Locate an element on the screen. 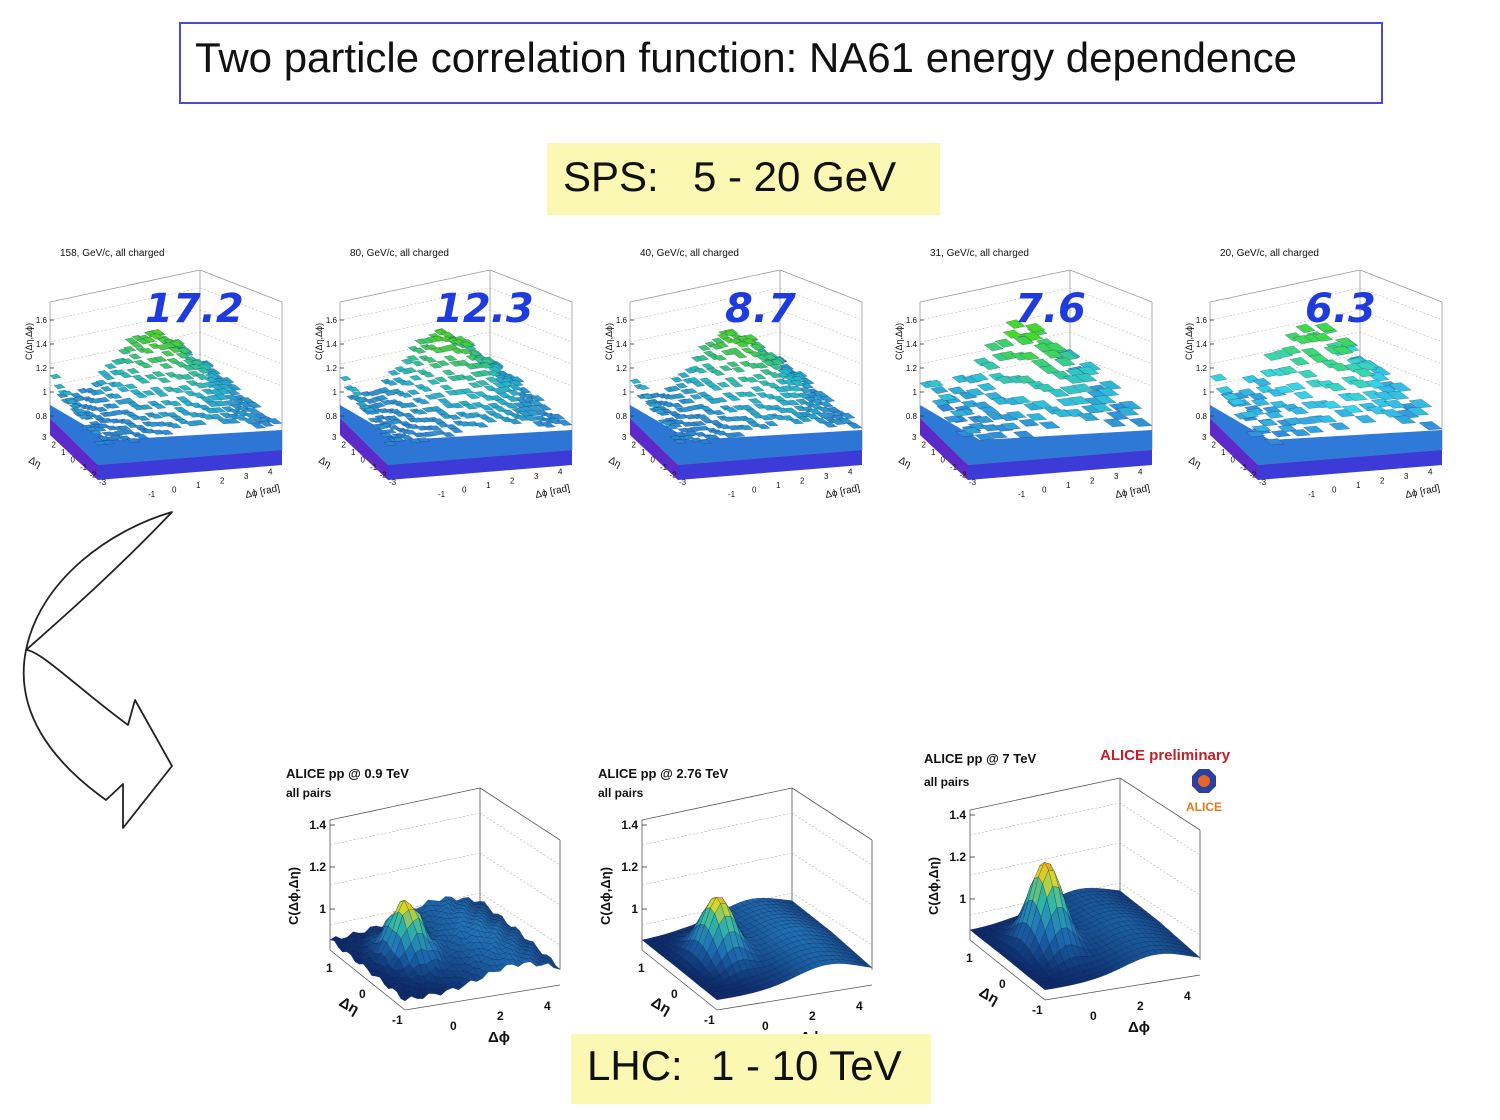 This screenshot has height=1120, width=1500. grid-line-l1 is located at coordinates (705, 326).